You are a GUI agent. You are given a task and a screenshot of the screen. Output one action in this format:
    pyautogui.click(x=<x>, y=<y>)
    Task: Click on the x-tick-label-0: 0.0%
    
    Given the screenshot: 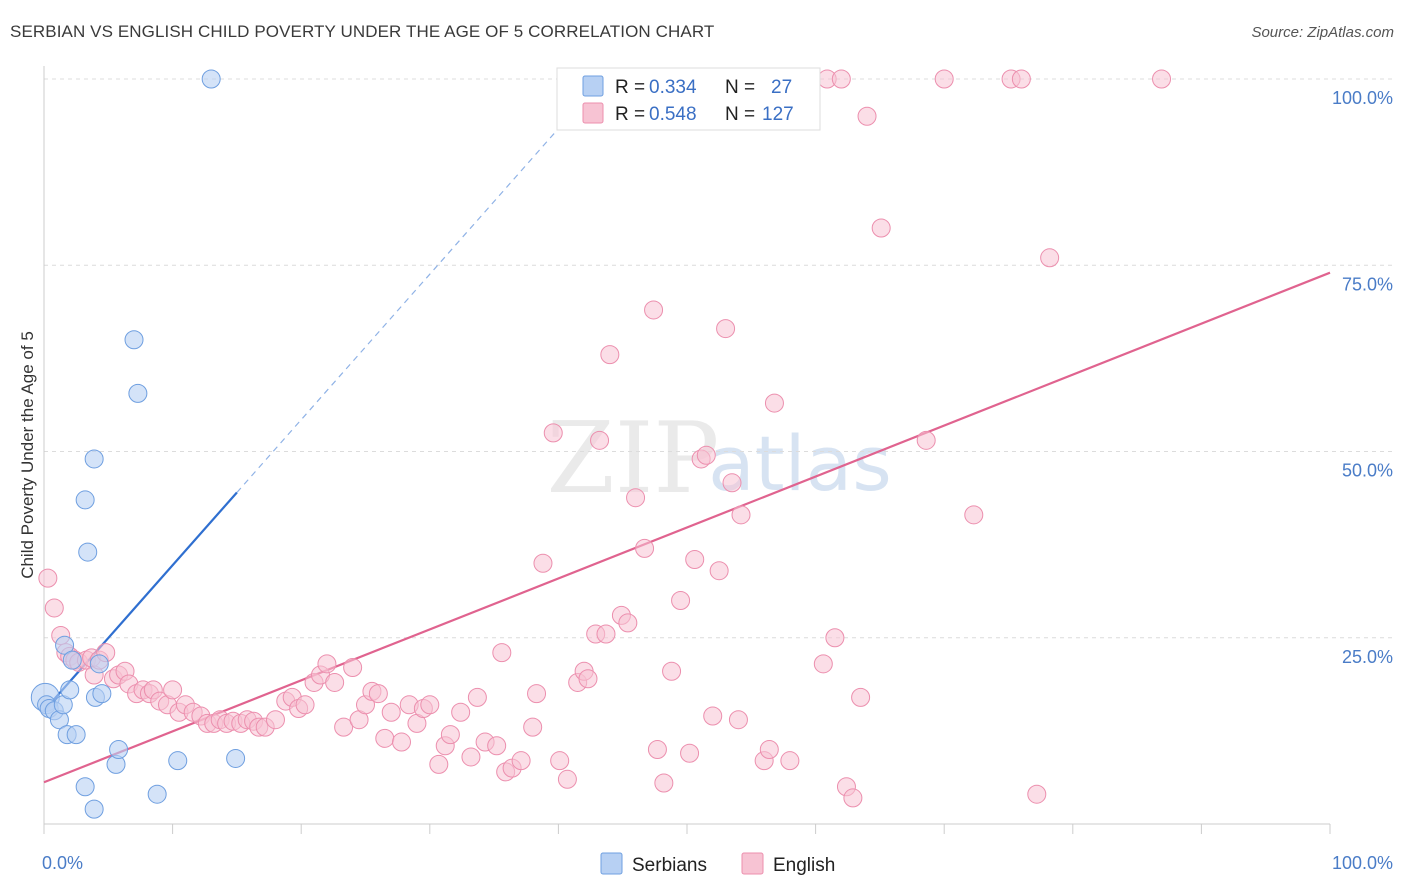 What is the action you would take?
    pyautogui.click(x=62, y=863)
    